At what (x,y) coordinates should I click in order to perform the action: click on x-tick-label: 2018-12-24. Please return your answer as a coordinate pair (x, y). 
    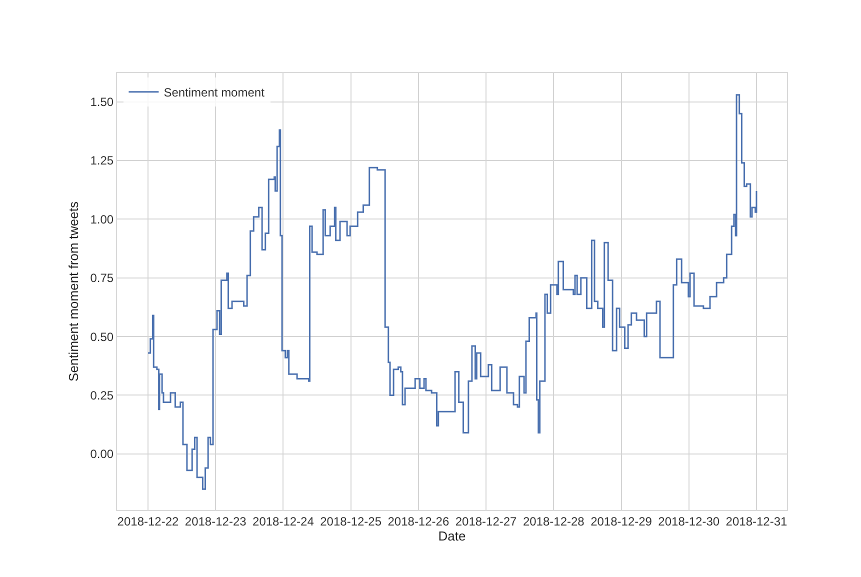
    Looking at the image, I should click on (283, 521).